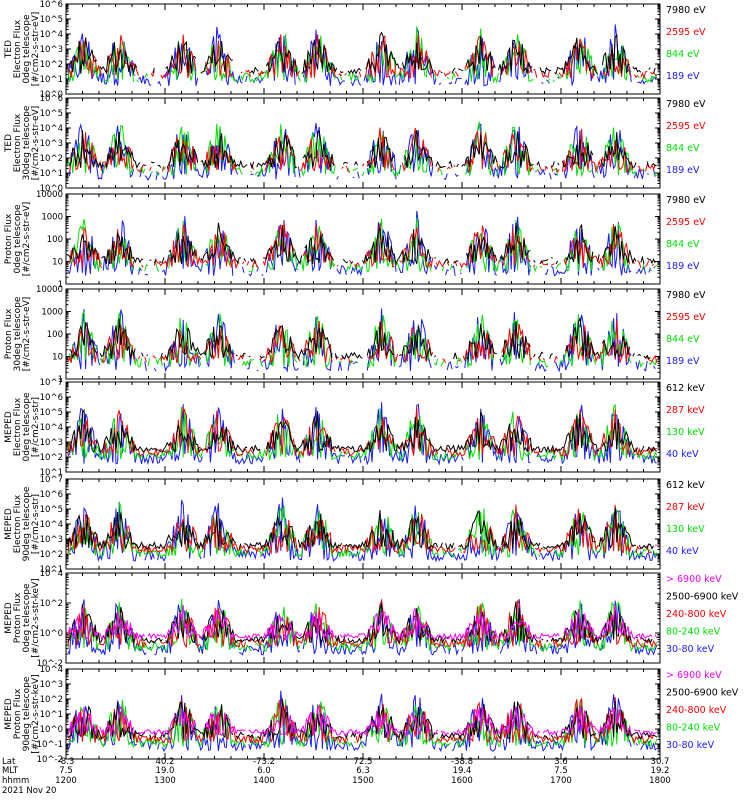 Image resolution: width=750 pixels, height=800 pixels. I want to click on y-axis-label: [#/cm2-s-str-keV], so click(36, 713).